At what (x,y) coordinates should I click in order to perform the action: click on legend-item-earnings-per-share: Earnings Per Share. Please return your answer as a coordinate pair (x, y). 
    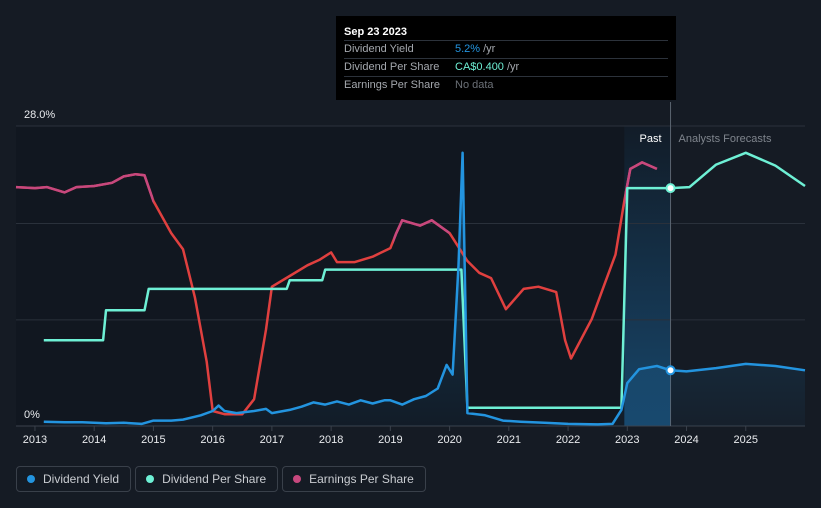
    Looking at the image, I should click on (354, 479).